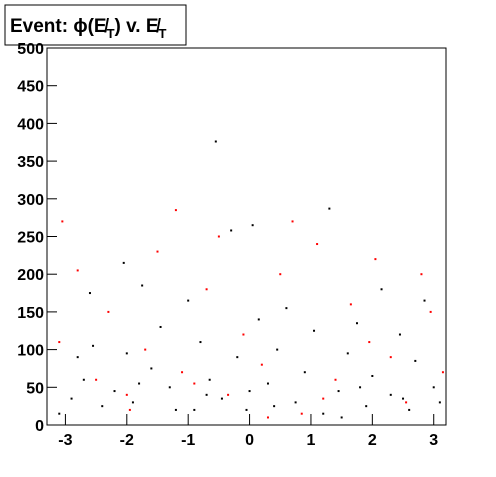 The height and width of the screenshot is (477, 496). I want to click on y-tick-label: 50, so click(35, 388).